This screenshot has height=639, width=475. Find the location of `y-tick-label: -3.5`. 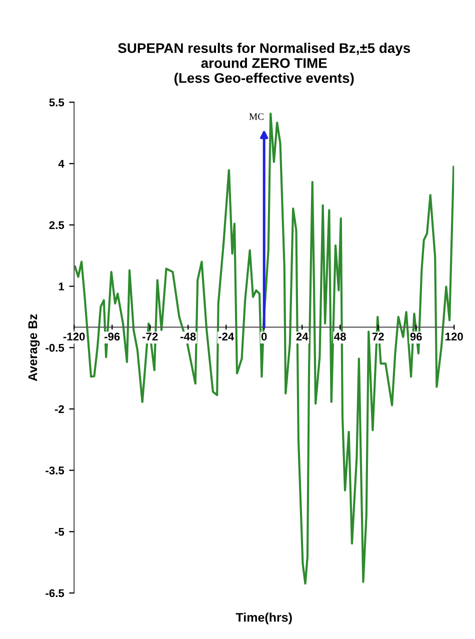

y-tick-label: -3.5 is located at coordinates (55, 470).